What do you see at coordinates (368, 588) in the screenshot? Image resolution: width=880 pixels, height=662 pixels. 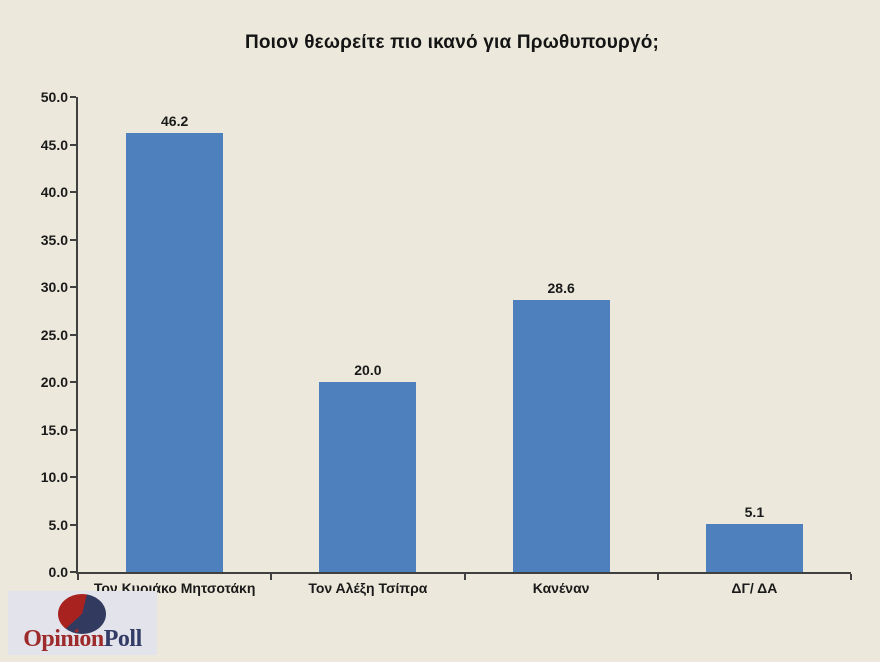 I see `category-label: Τον Αλέξη Τσίπρα` at bounding box center [368, 588].